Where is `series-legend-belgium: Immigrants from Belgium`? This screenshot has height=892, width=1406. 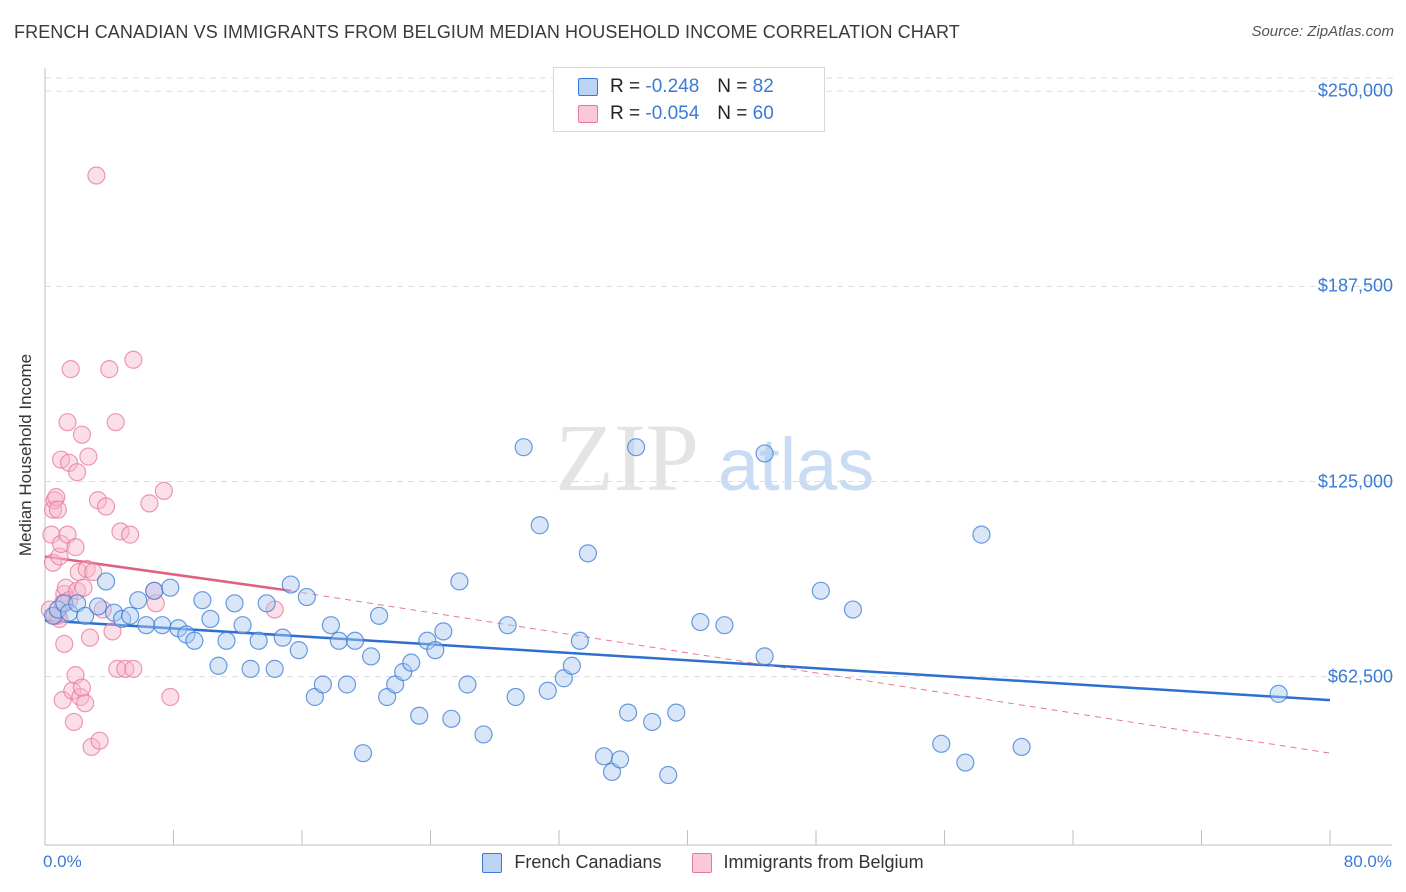 series-legend-belgium: Immigrants from Belgium is located at coordinates (807, 862).